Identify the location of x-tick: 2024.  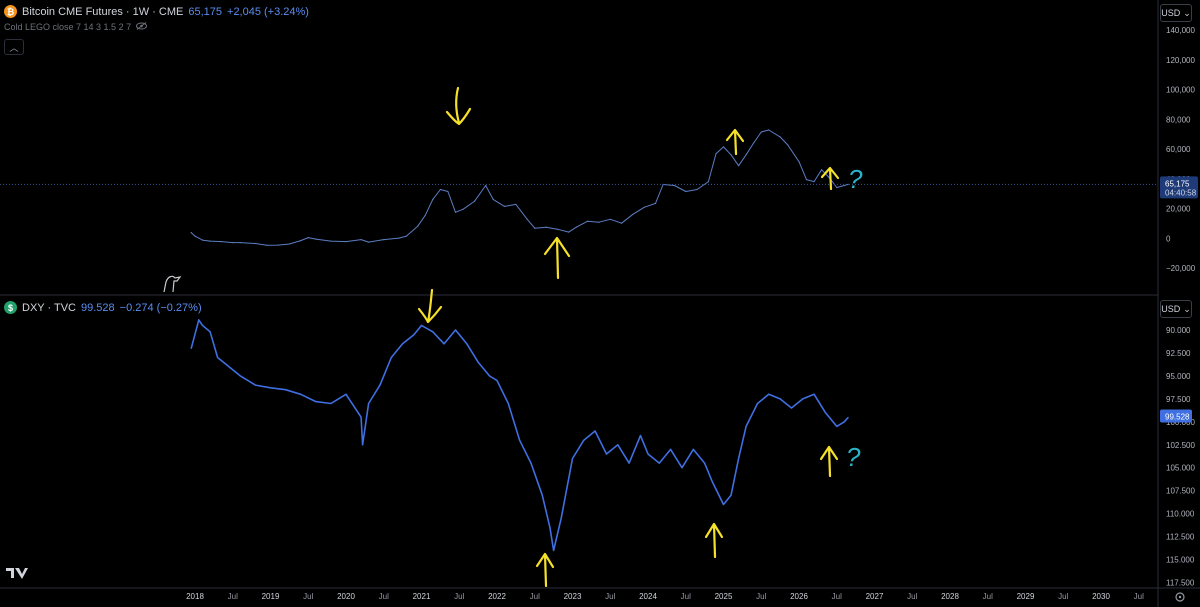
(648, 596).